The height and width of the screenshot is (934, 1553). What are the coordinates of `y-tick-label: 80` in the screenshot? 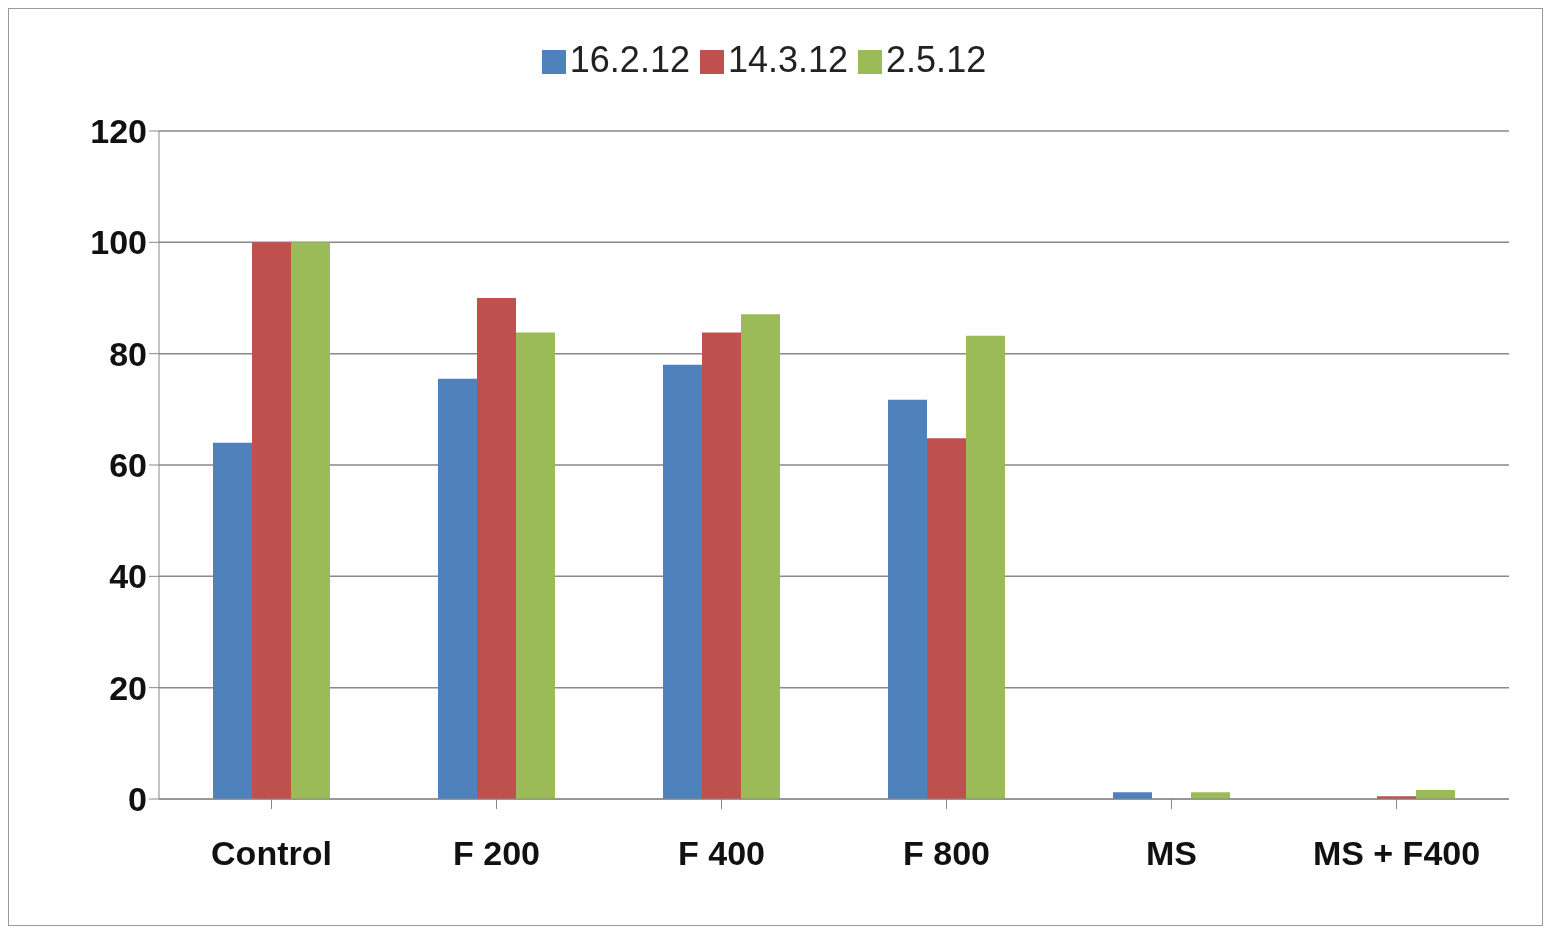 It's located at (128, 353).